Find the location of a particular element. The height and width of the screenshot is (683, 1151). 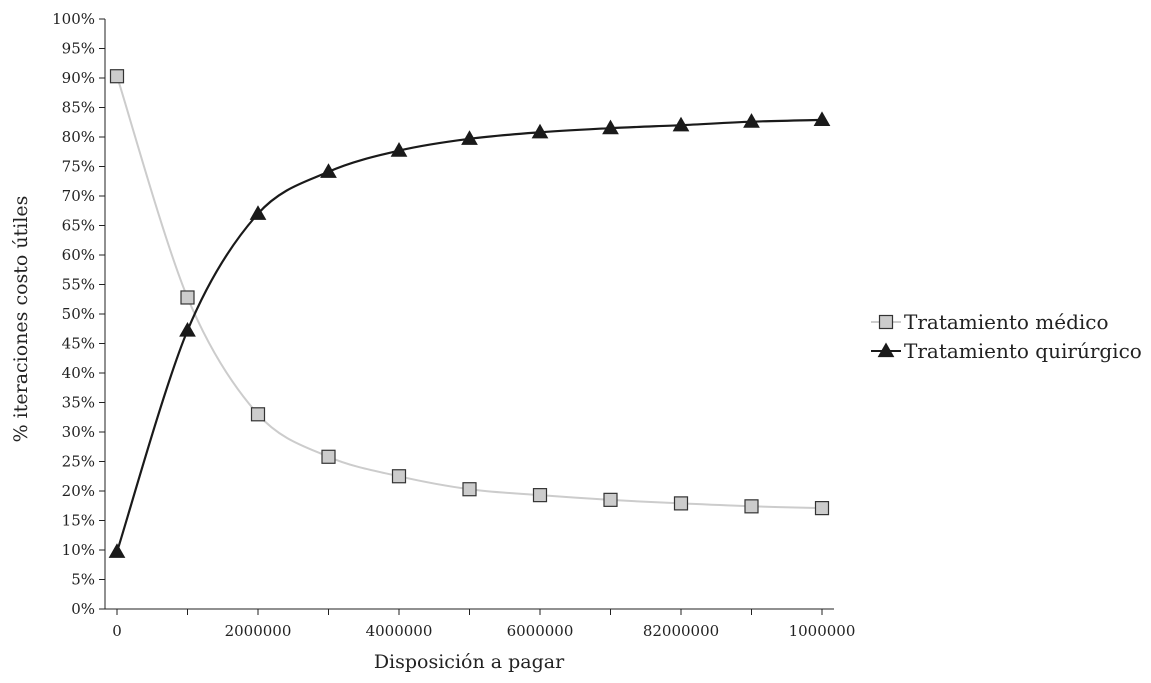

y-tick-label: 15% is located at coordinates (78, 521).